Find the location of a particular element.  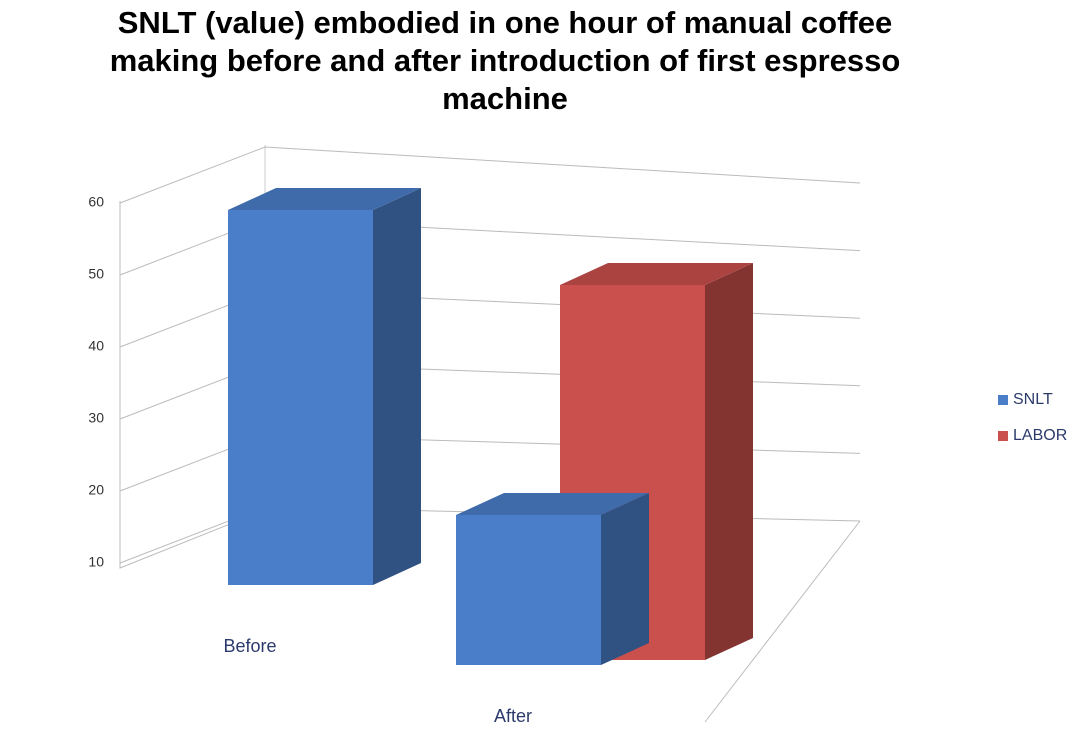

y-tick-label: 10 is located at coordinates (96, 562).